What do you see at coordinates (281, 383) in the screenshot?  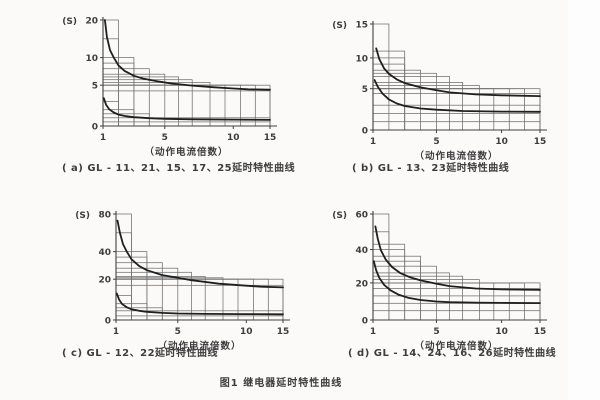 I see `figure-caption: 图1 继电器延时特性曲线` at bounding box center [281, 383].